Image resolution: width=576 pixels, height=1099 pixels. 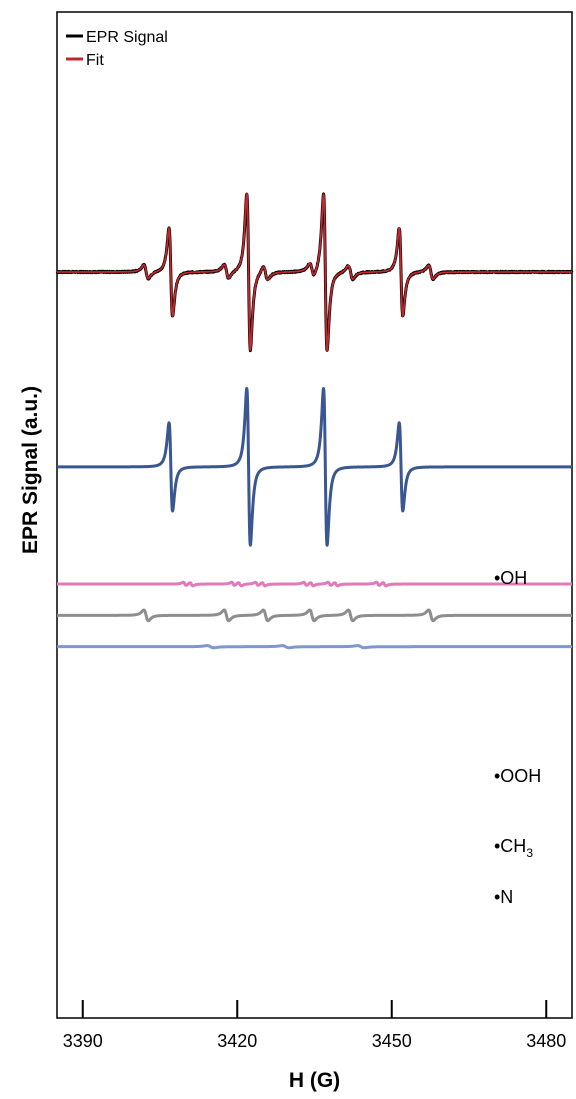 What do you see at coordinates (127, 37) in the screenshot?
I see `legend-label-epr-signal: EPR Signal` at bounding box center [127, 37].